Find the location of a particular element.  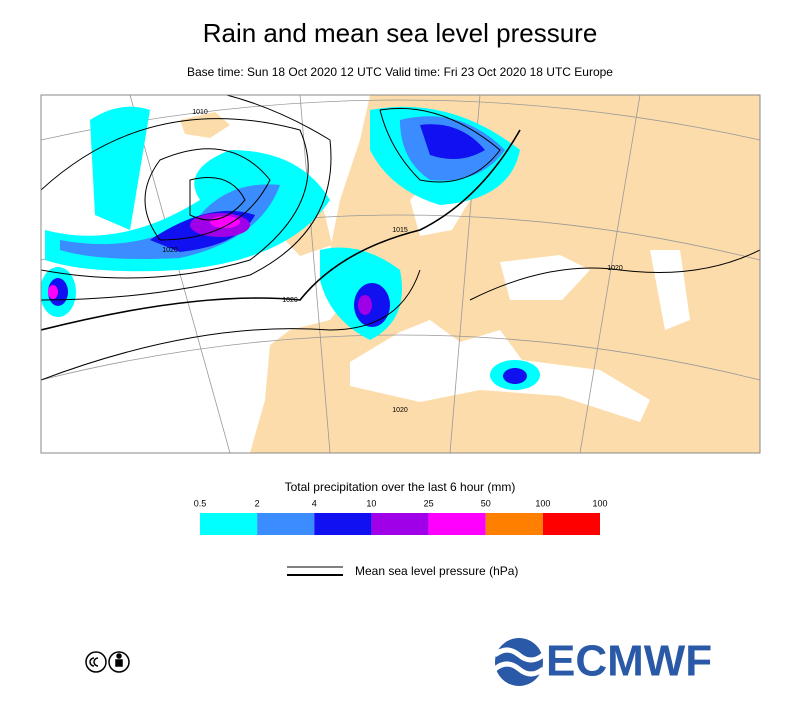

ecmwf-logo: ECMWF is located at coordinates (602, 661).